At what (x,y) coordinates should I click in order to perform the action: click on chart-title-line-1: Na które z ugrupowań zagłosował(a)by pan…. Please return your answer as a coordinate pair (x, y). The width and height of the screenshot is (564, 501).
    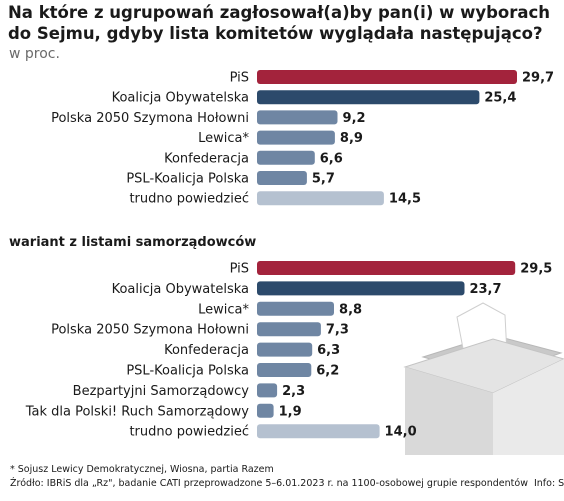
    Looking at the image, I should click on (279, 12).